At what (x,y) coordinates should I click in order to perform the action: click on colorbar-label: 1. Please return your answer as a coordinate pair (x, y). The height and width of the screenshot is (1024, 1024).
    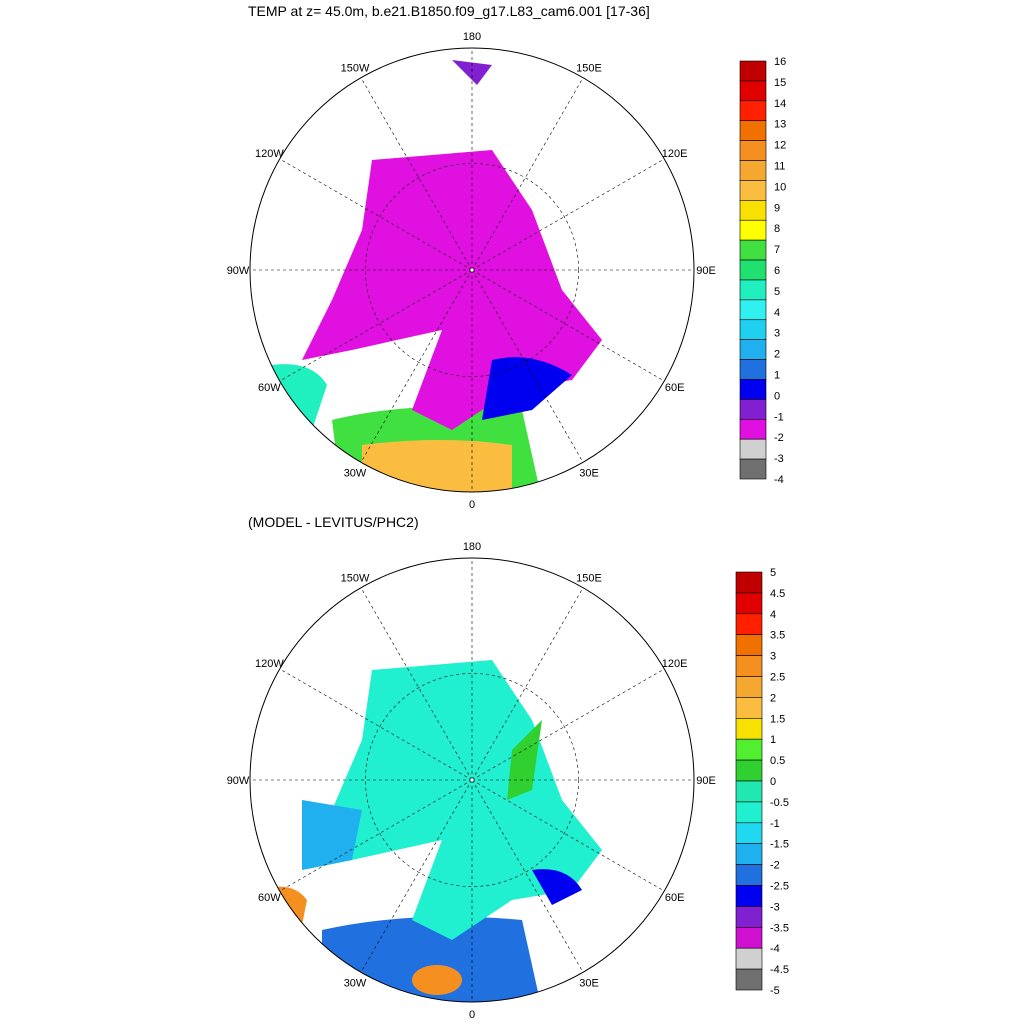
    Looking at the image, I should click on (777, 376).